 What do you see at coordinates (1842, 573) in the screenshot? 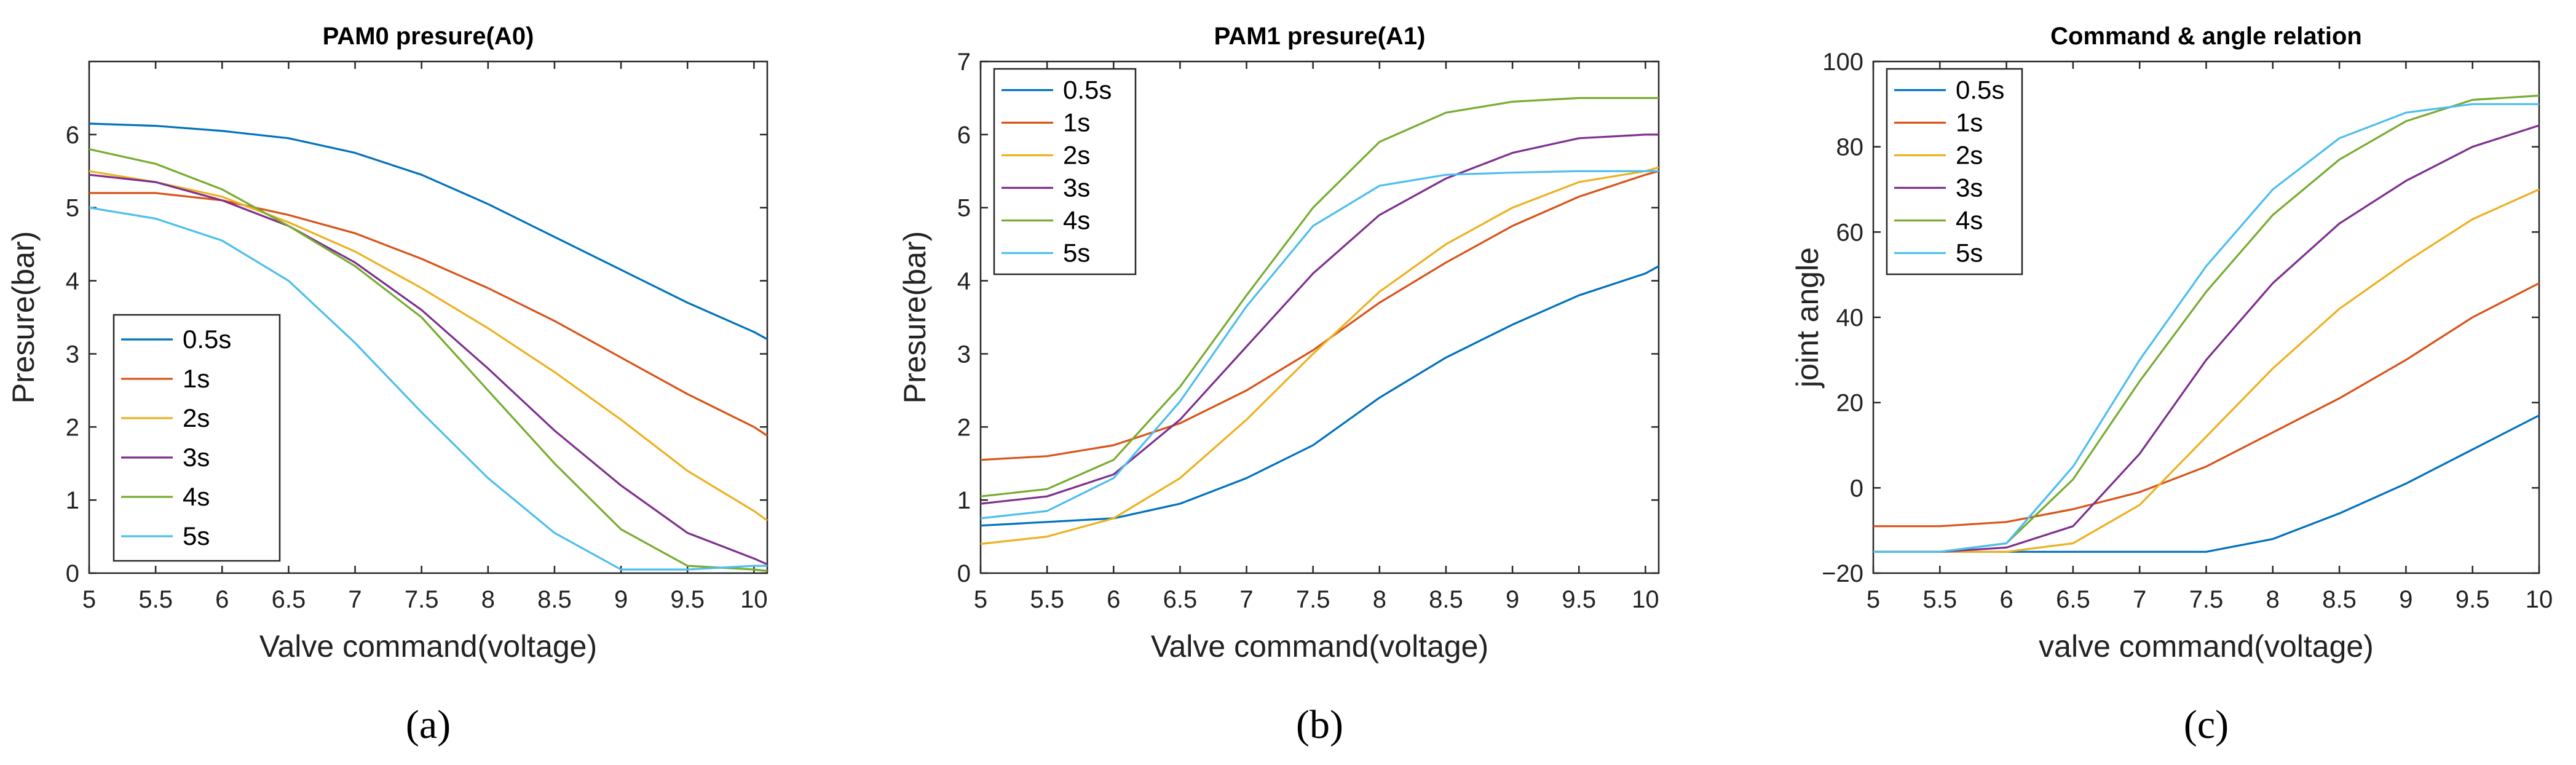
I see `y-tick-label: −20` at bounding box center [1842, 573].